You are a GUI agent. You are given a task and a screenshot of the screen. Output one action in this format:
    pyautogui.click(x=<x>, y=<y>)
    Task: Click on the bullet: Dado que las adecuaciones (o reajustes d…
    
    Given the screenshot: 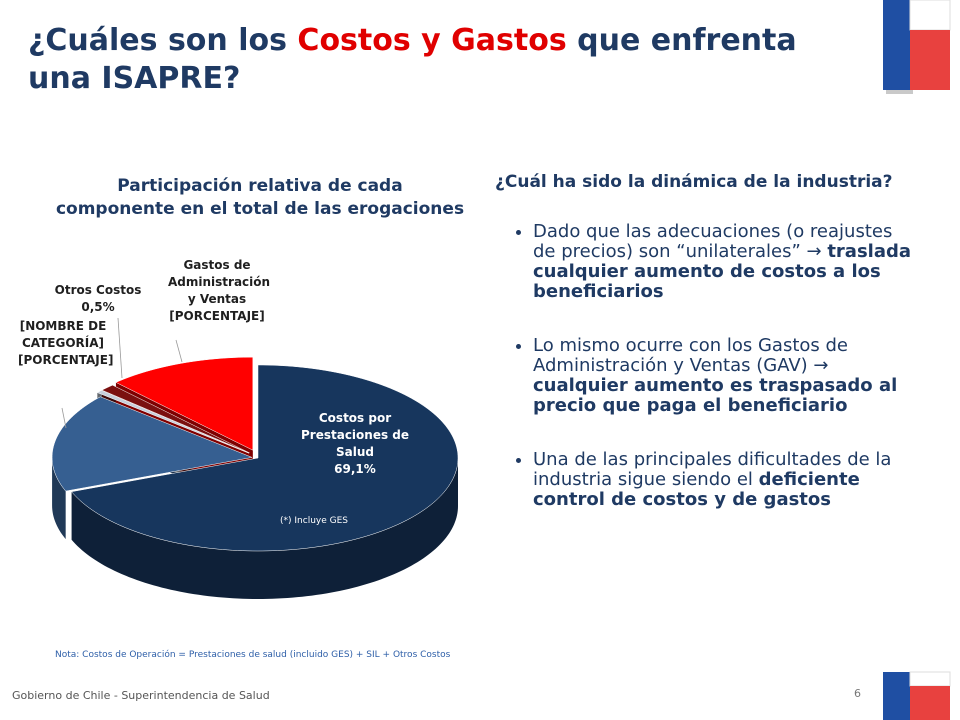 What is the action you would take?
    pyautogui.click(x=724, y=262)
    